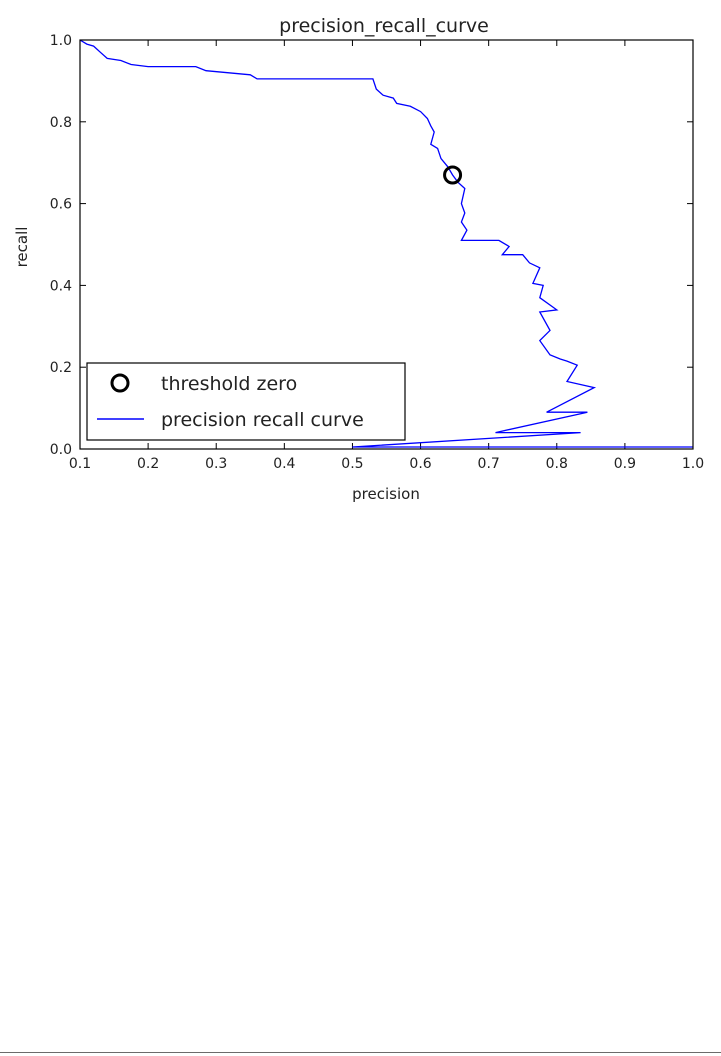  Describe the element at coordinates (22, 247) in the screenshot. I see `y-axis-label: recall` at that location.